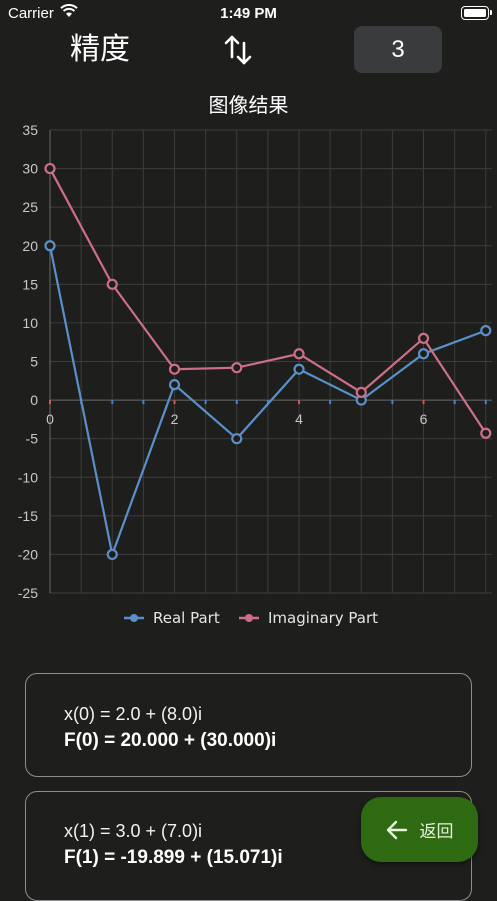  Describe the element at coordinates (175, 419) in the screenshot. I see `x-tick-label: 2` at that location.